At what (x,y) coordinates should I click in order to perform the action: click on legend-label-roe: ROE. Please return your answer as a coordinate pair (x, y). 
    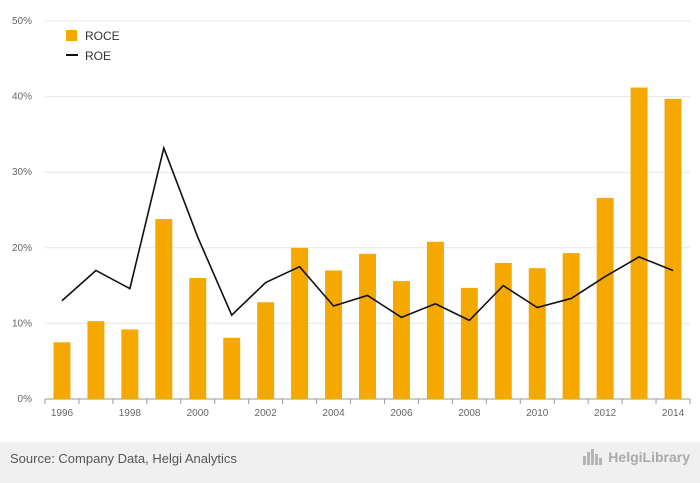
    Looking at the image, I should click on (98, 56).